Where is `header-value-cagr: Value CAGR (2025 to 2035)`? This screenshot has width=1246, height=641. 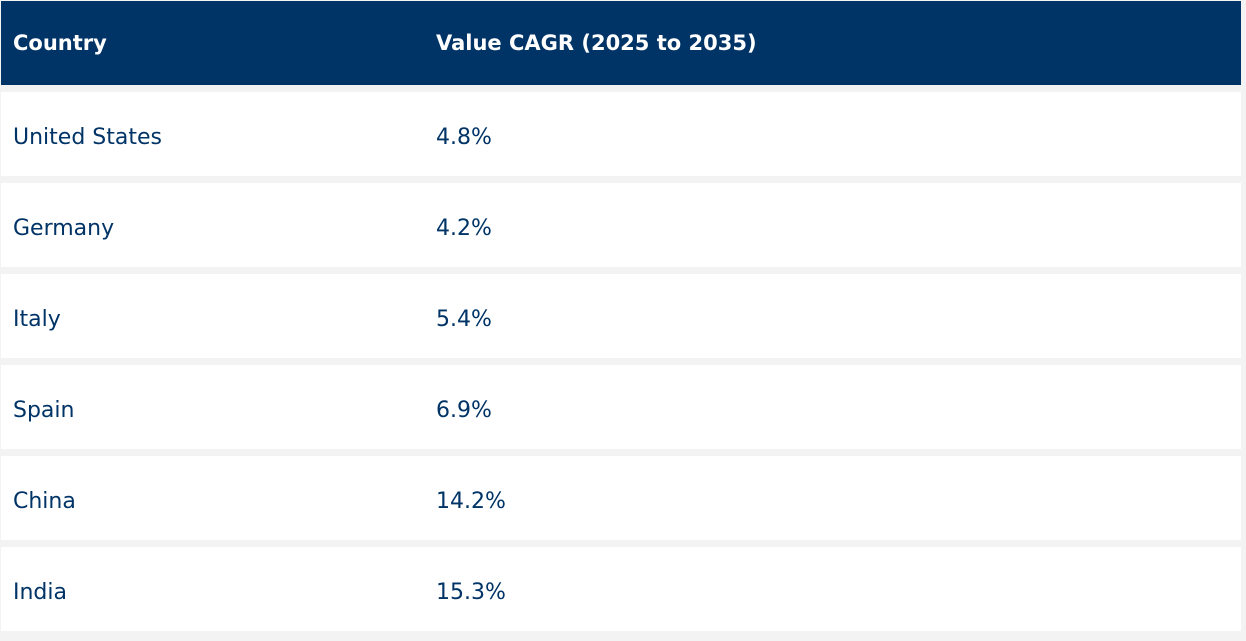
header-value-cagr: Value CAGR (2025 to 2035) is located at coordinates (596, 43).